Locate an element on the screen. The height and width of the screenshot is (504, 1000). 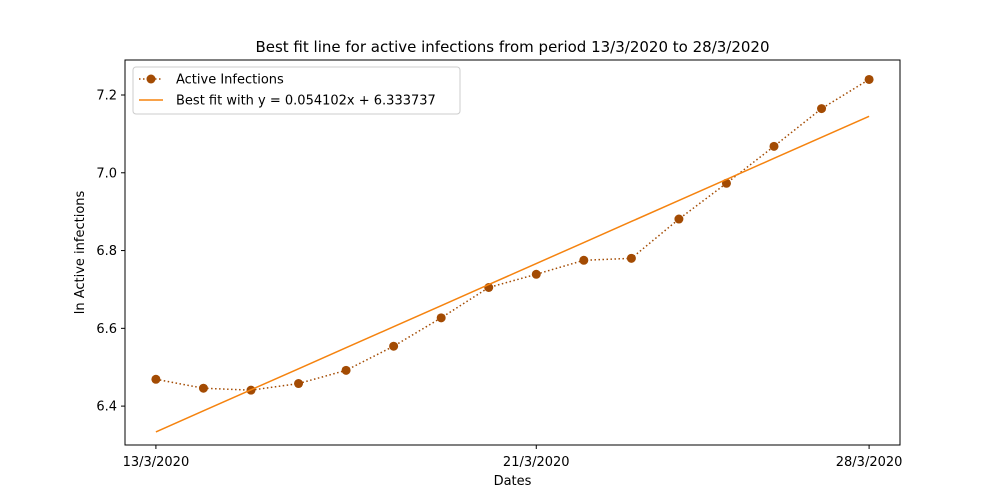
x-tick-label: 21/3/2020 is located at coordinates (536, 462).